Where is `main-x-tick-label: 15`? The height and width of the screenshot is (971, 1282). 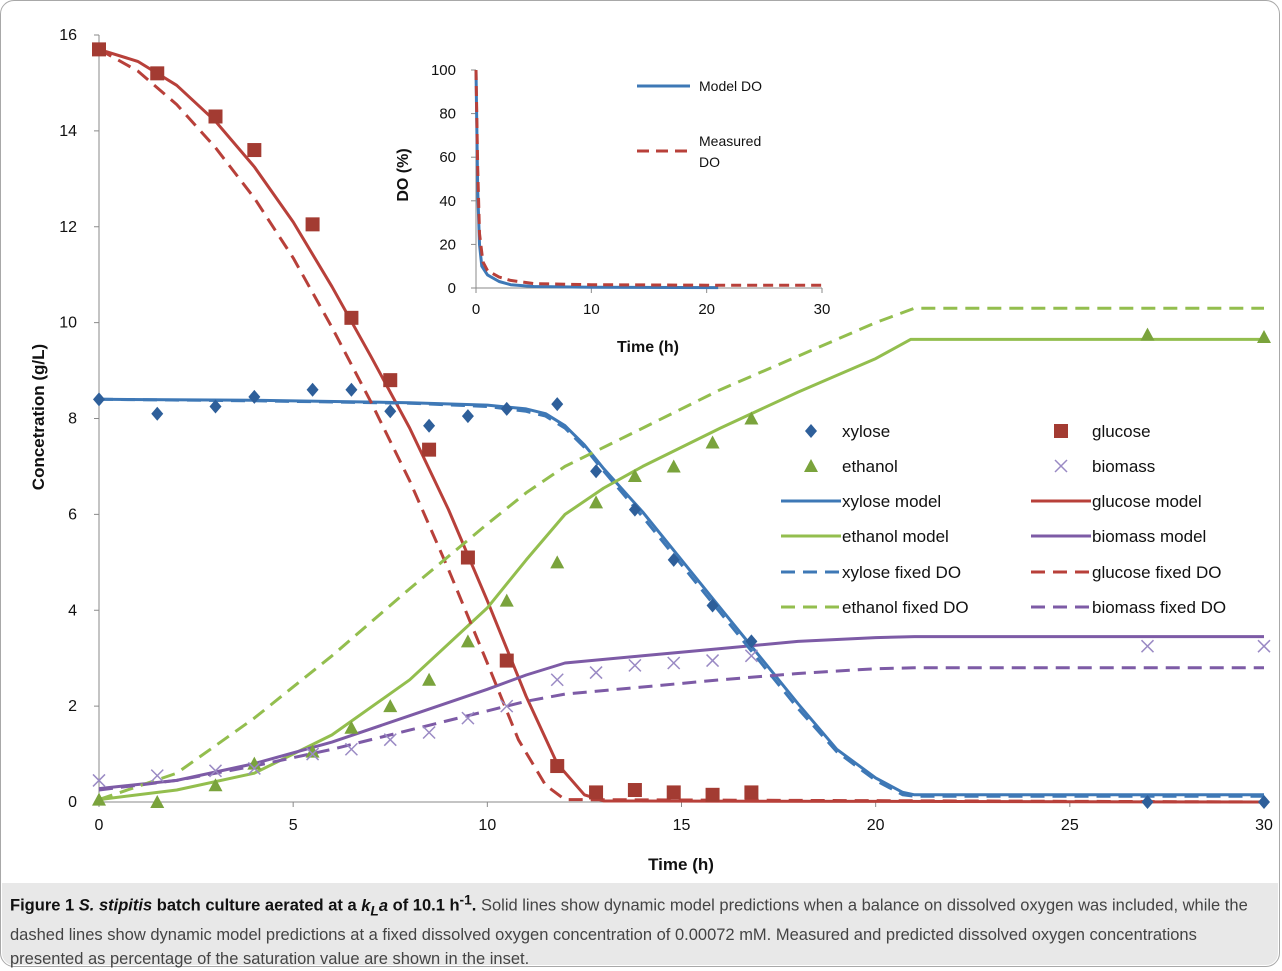 main-x-tick-label: 15 is located at coordinates (682, 825).